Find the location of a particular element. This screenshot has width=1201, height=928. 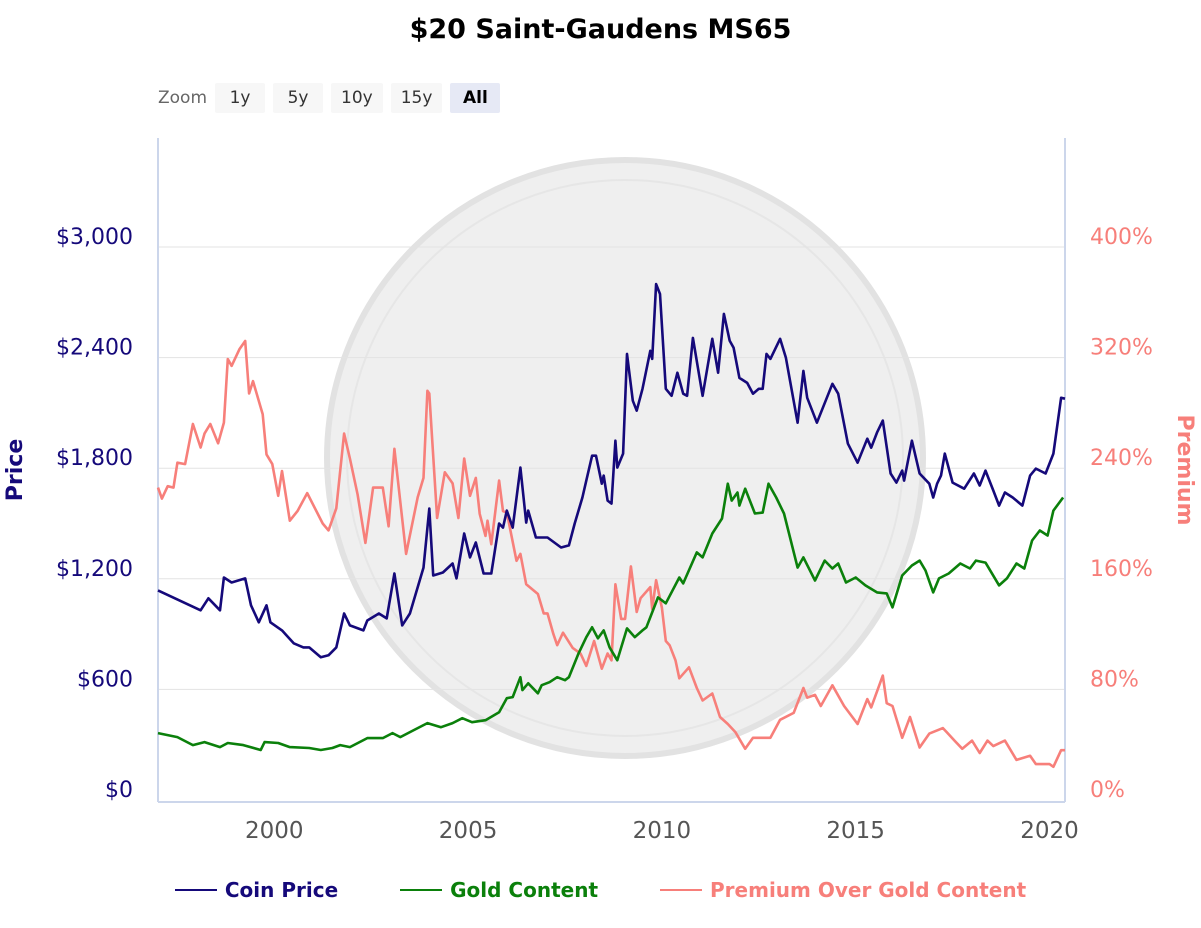

legend-item-coin-price: Coin Price is located at coordinates (256, 890).